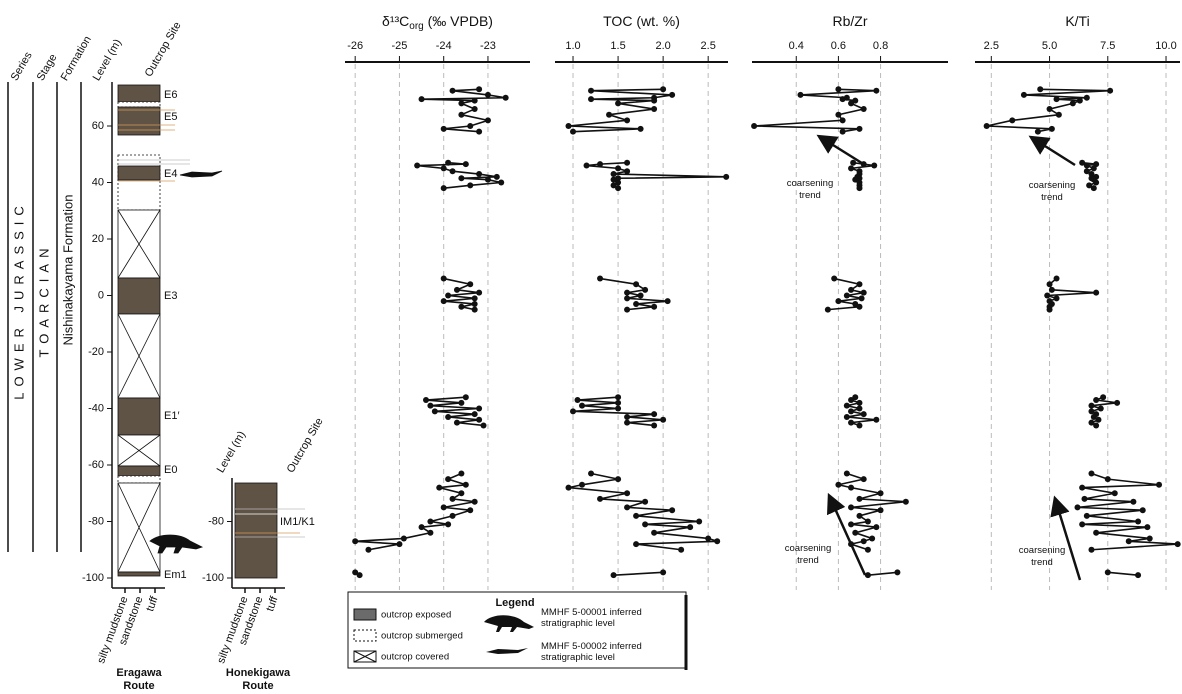 The height and width of the screenshot is (694, 1182). I want to click on header: Series, so click(22, 66).